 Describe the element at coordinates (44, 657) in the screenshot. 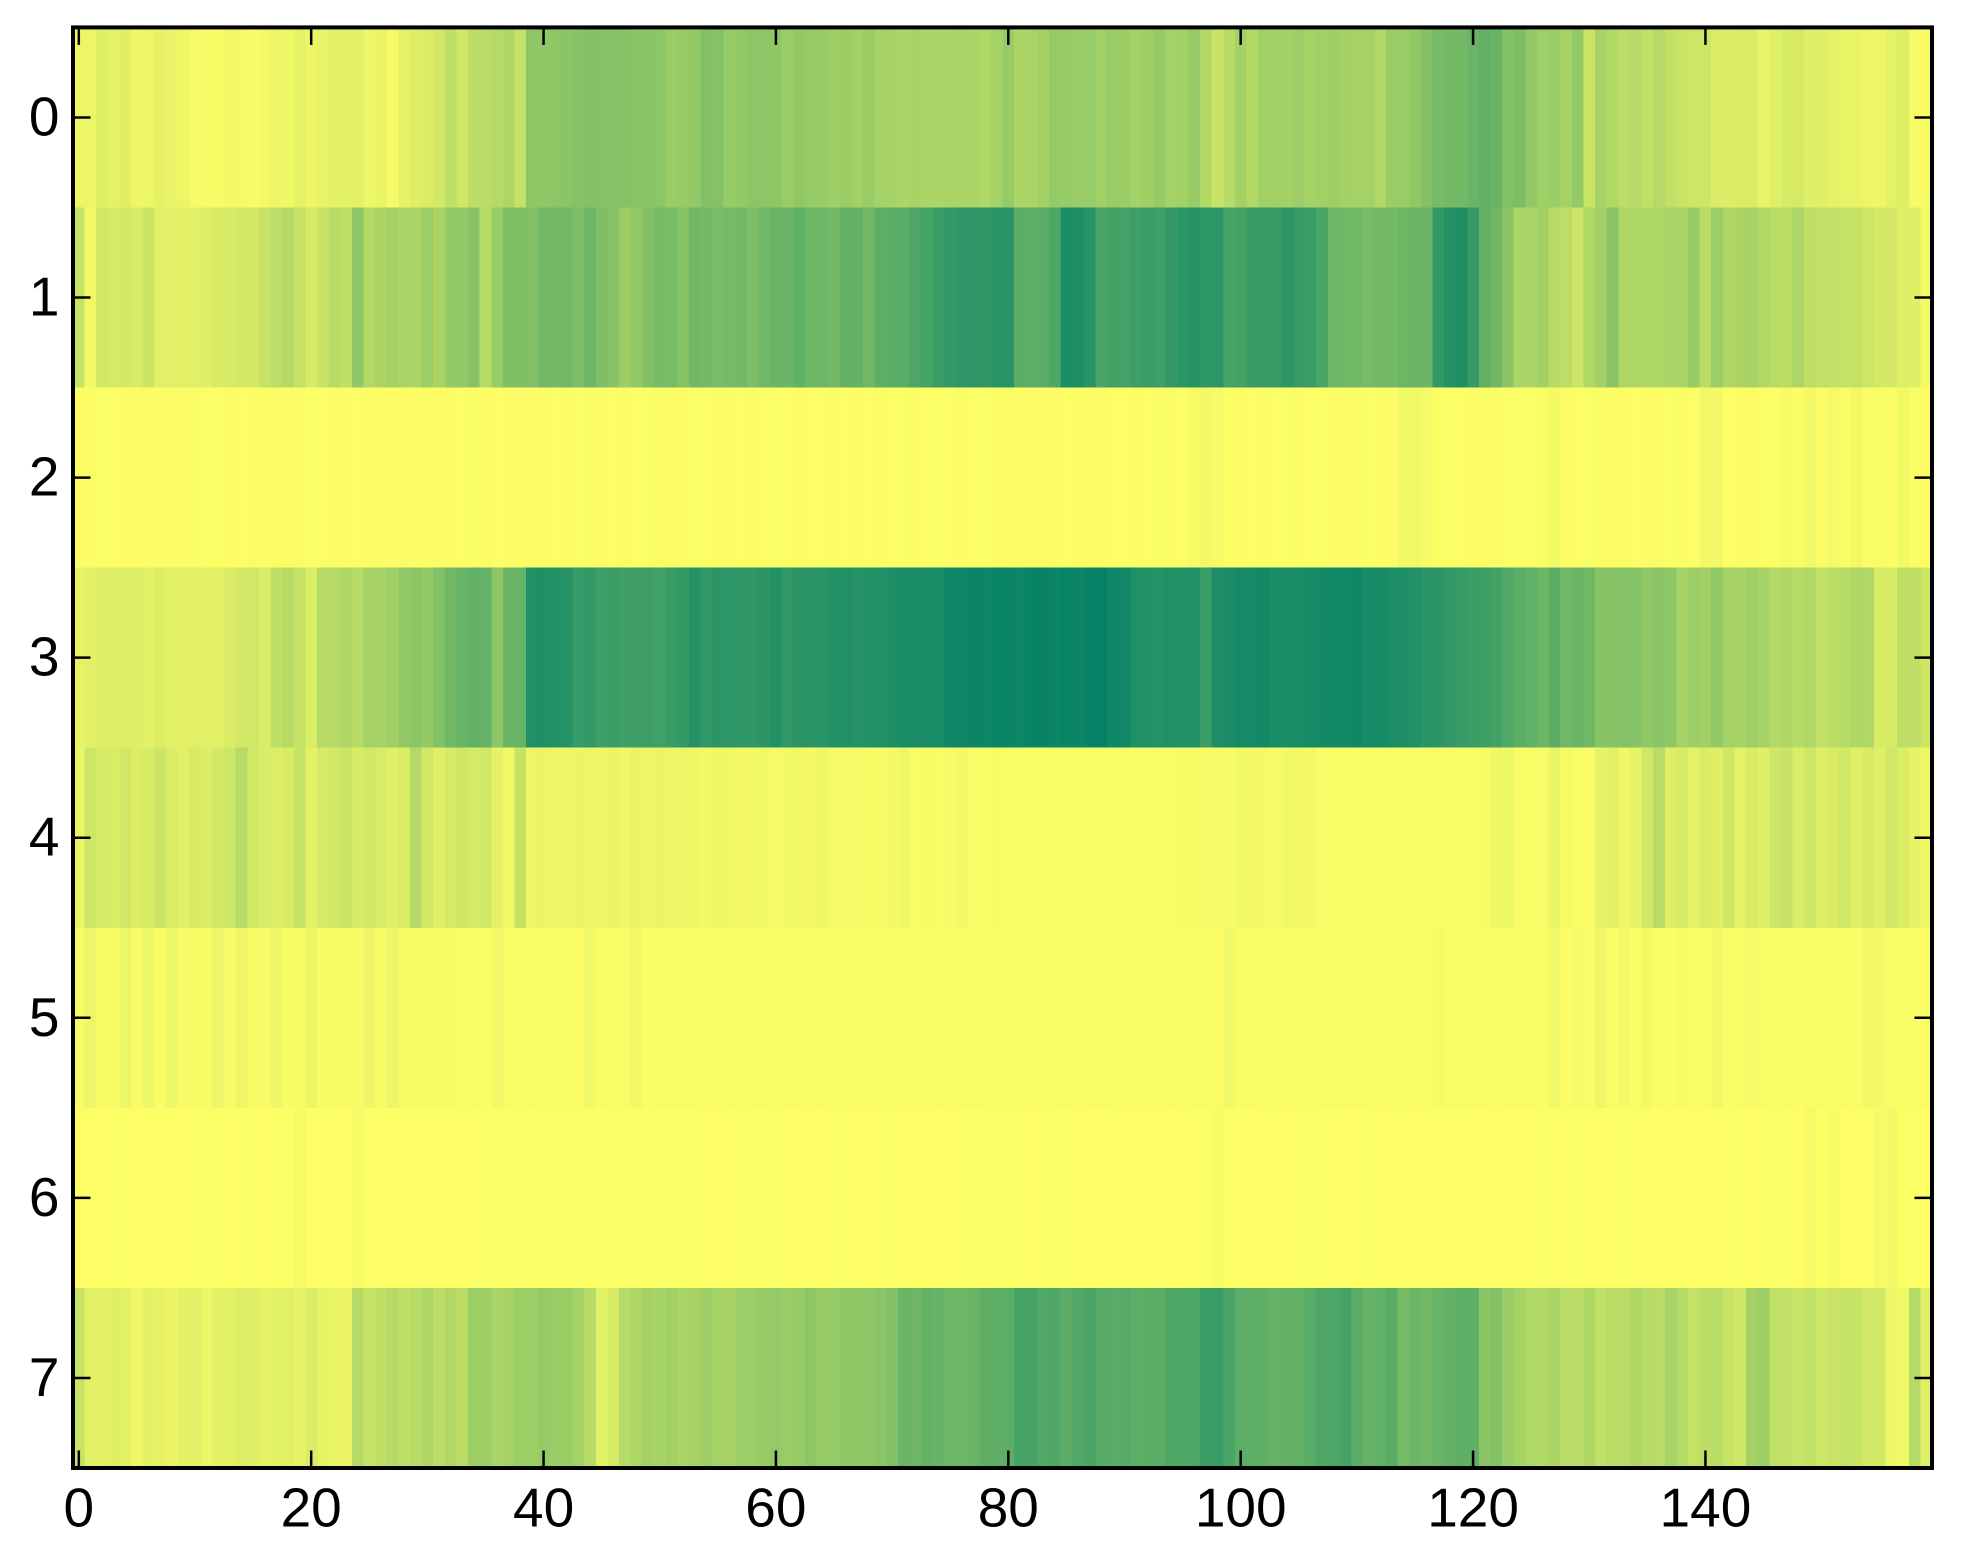

I see `svg-text: 3` at that location.